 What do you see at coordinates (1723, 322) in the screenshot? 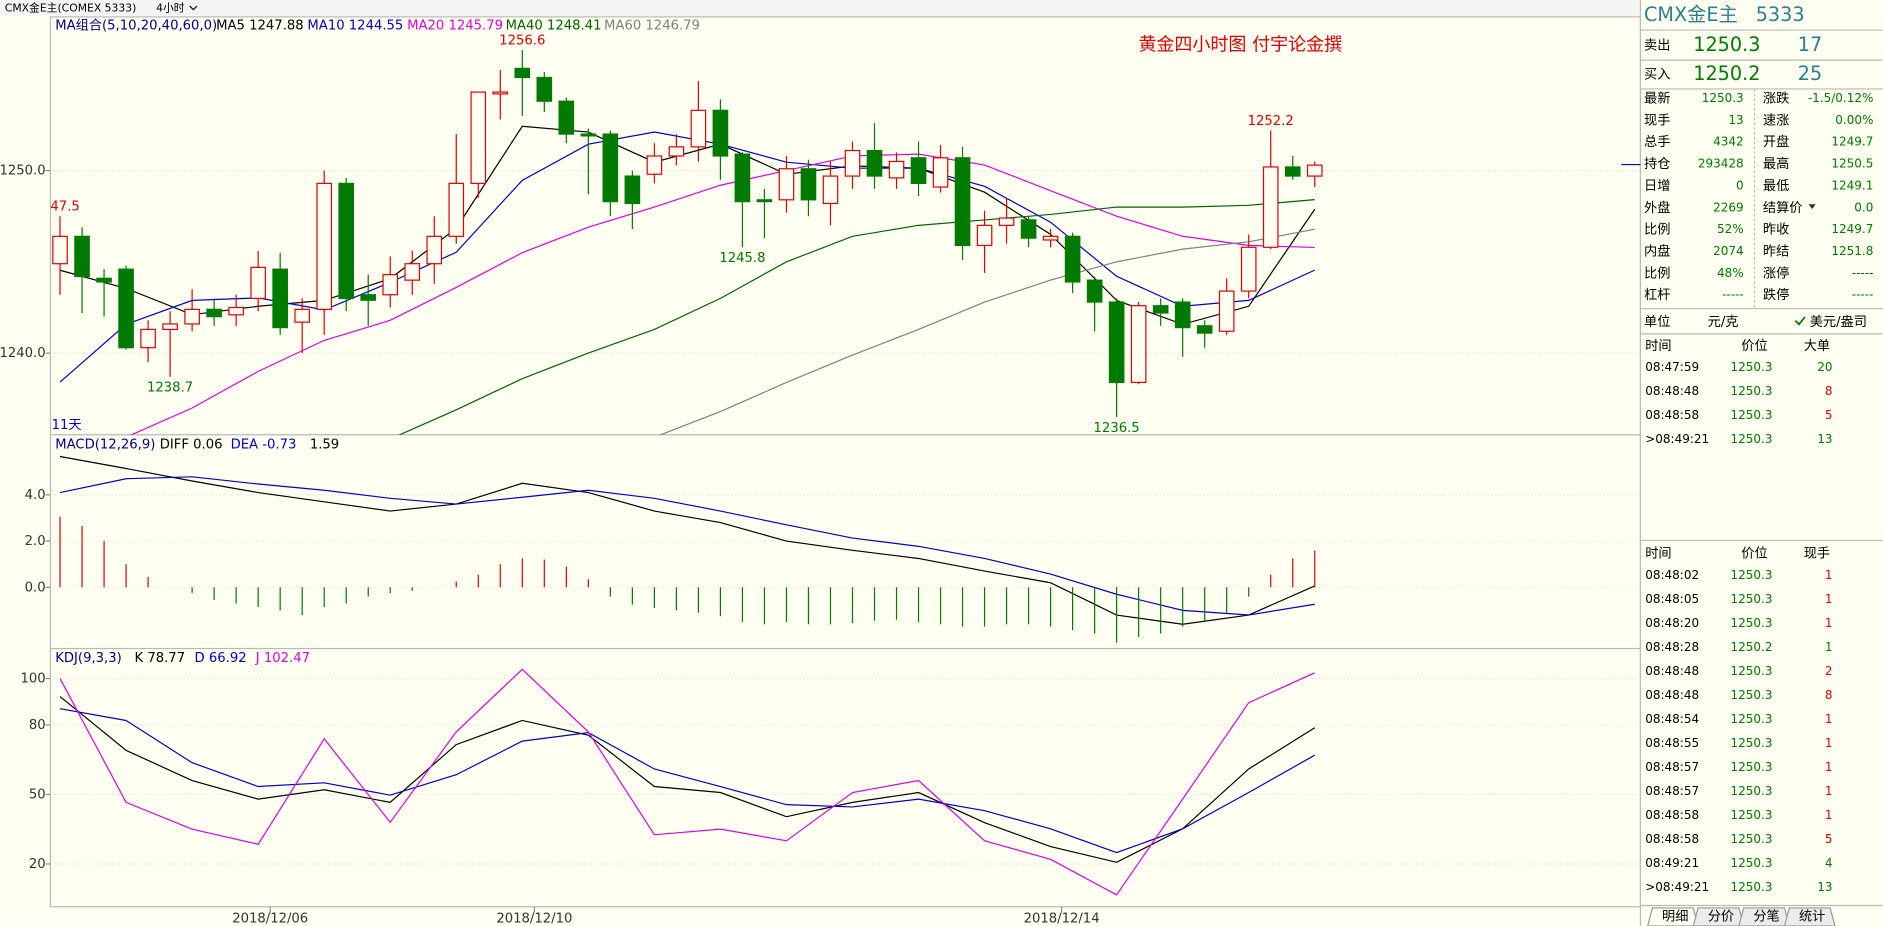
I see `unit-cny: 元/克` at bounding box center [1723, 322].